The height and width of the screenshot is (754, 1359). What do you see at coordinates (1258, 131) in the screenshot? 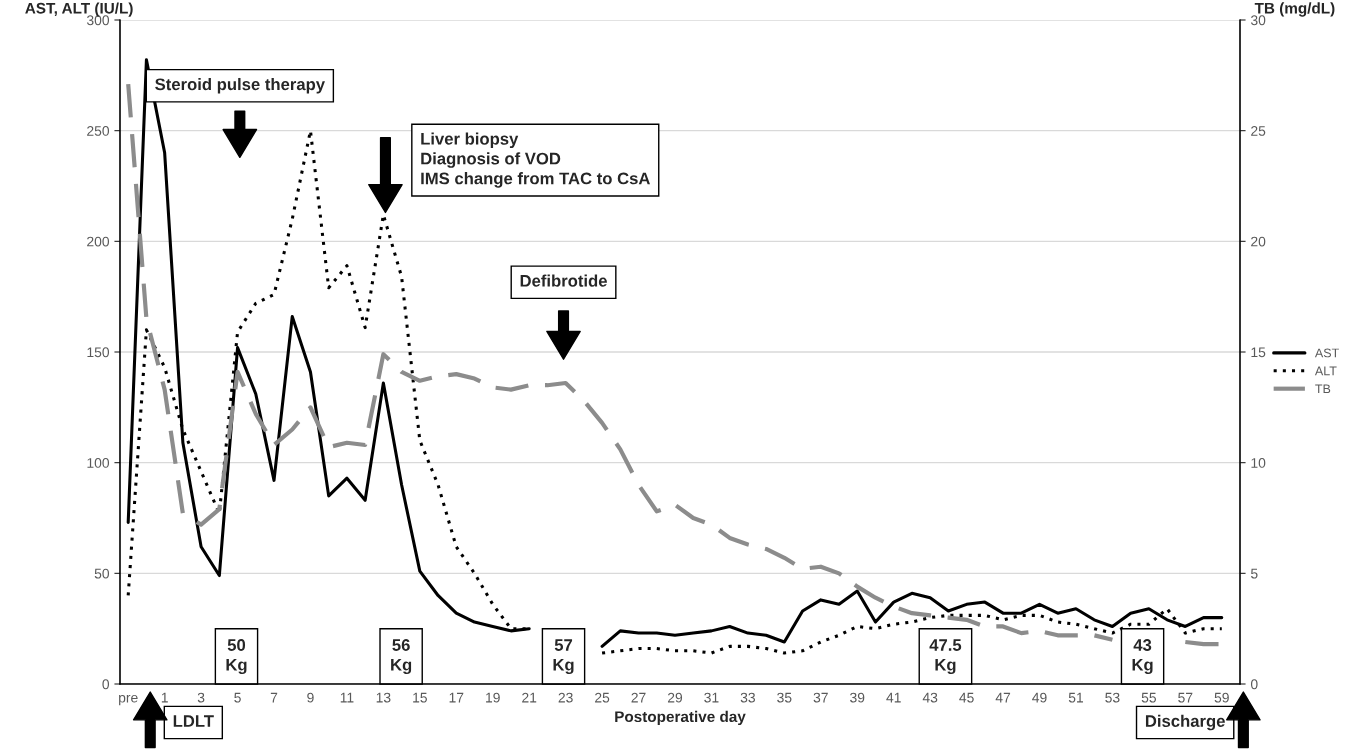
I see `y2-tick-label: 25` at bounding box center [1258, 131].